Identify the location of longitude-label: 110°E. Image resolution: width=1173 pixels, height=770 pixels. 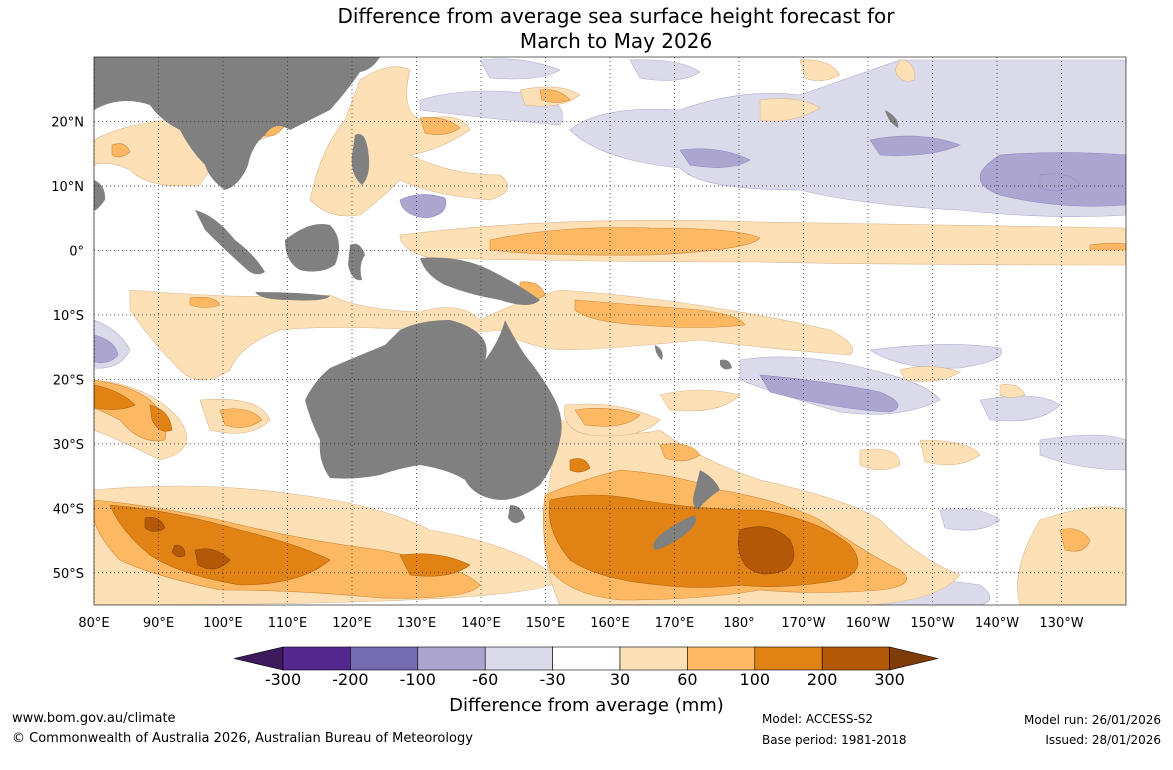
(288, 623).